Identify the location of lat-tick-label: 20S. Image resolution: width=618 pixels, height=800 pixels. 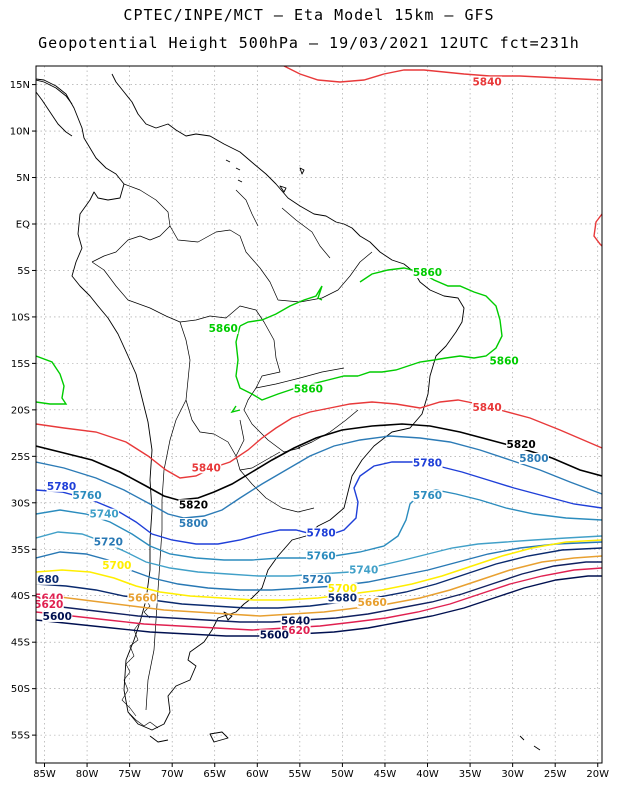
(20, 410).